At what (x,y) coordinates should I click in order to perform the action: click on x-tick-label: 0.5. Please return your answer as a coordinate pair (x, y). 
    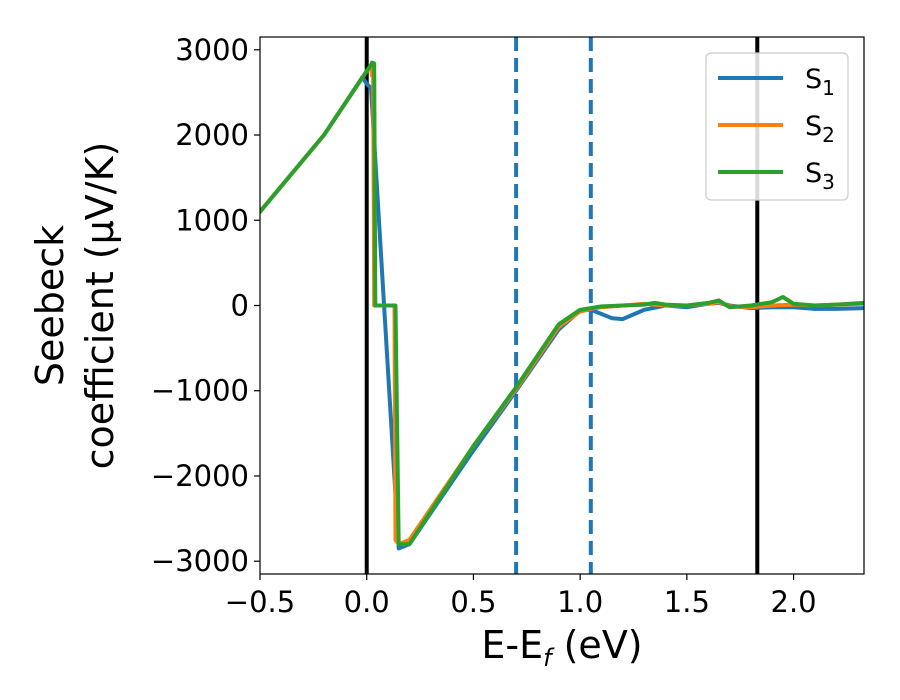
    Looking at the image, I should click on (473, 602).